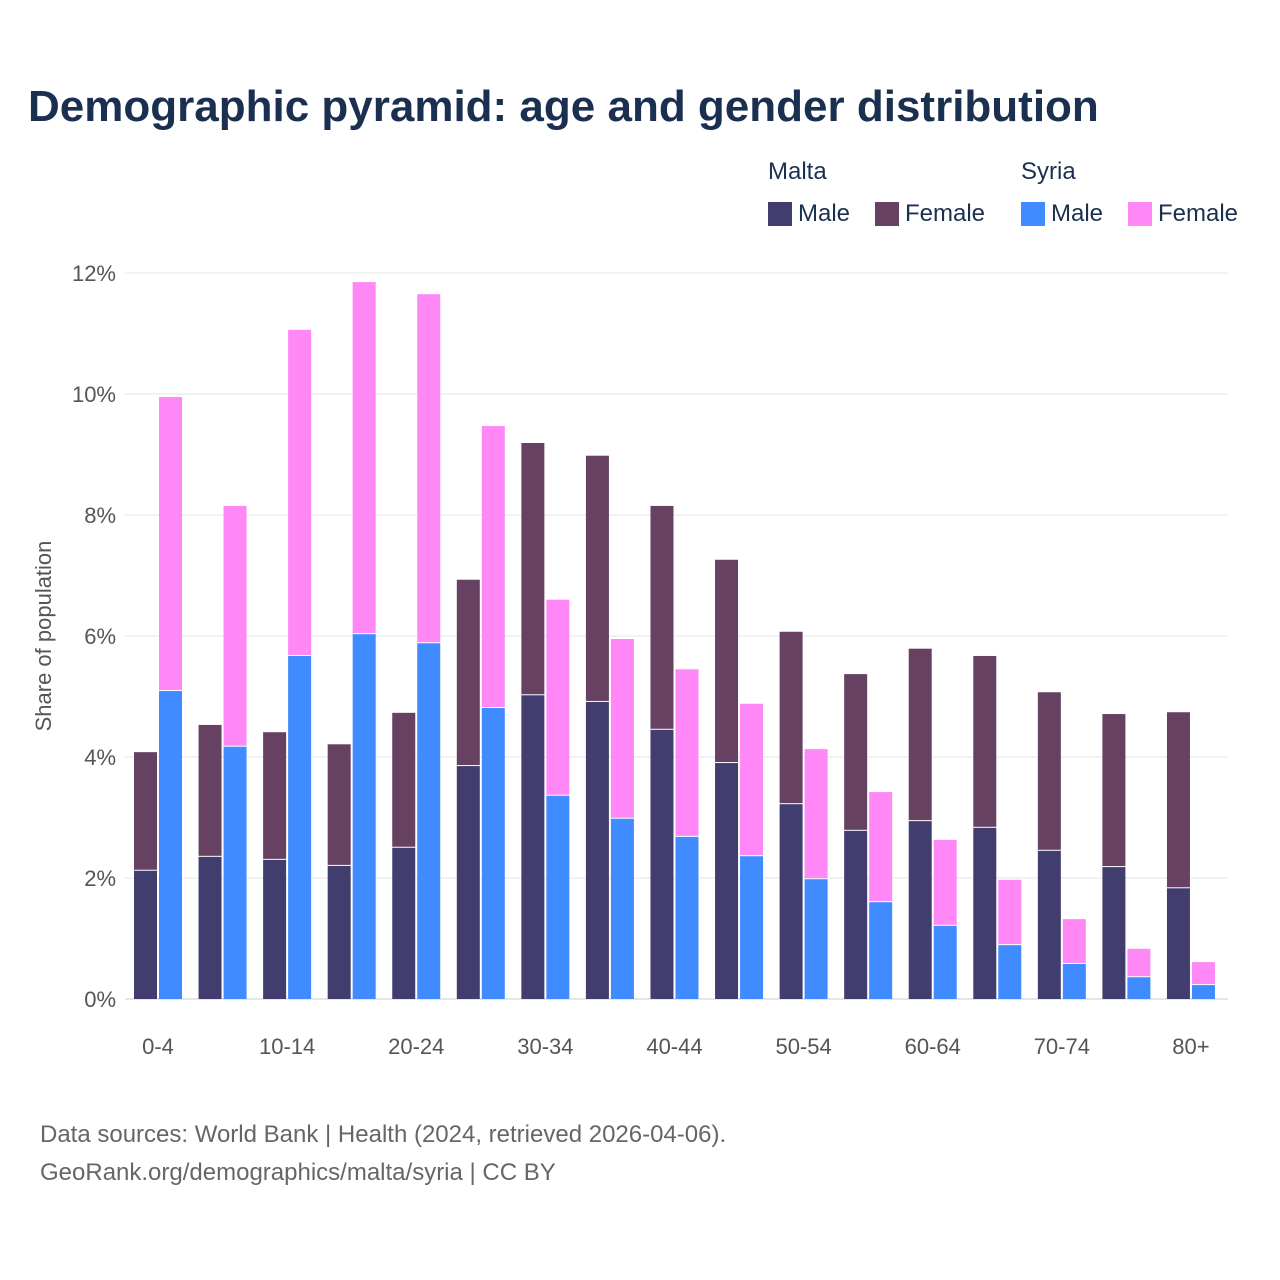 This screenshot has width=1280, height=1280. What do you see at coordinates (287, 1046) in the screenshot?
I see `x-tick-label: 10-14` at bounding box center [287, 1046].